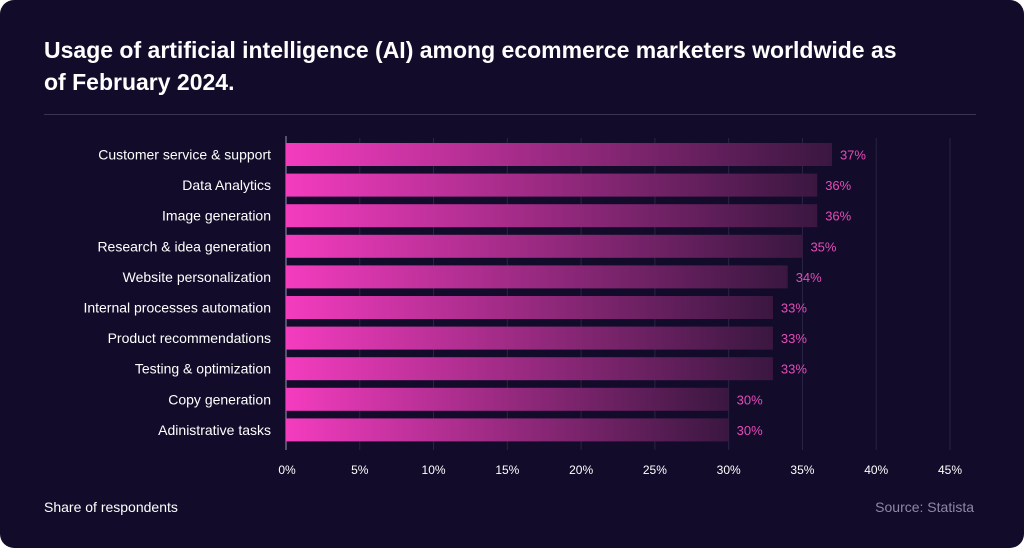 The height and width of the screenshot is (548, 1024). I want to click on category-label: Website personalization, so click(197, 277).